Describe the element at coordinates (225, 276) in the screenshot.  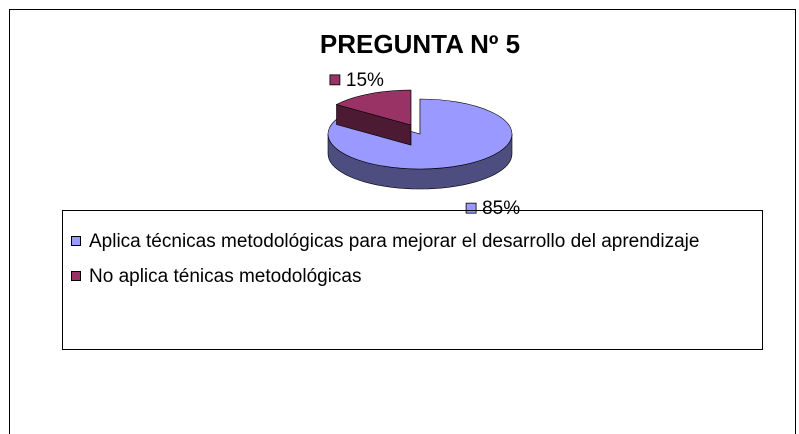
I see `legend-label: No aplica ténicas metodológicas` at that location.